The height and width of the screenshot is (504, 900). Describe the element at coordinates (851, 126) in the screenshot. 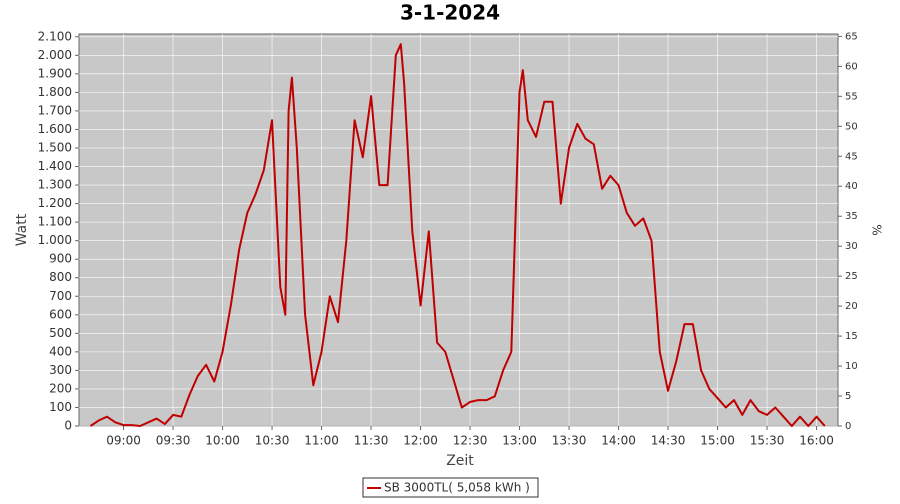

I see `y2-tick-label: 50` at that location.